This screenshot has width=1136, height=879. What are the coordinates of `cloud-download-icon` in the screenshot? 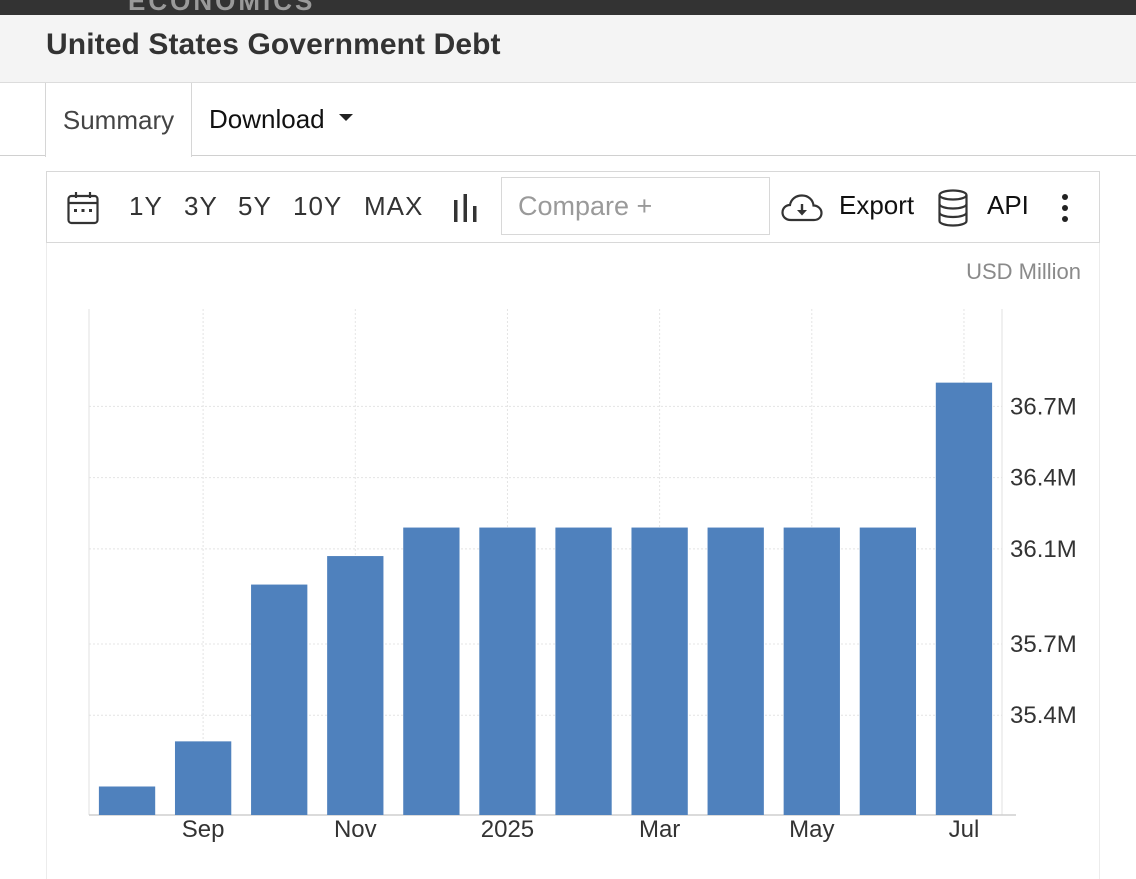 It's located at (802, 208).